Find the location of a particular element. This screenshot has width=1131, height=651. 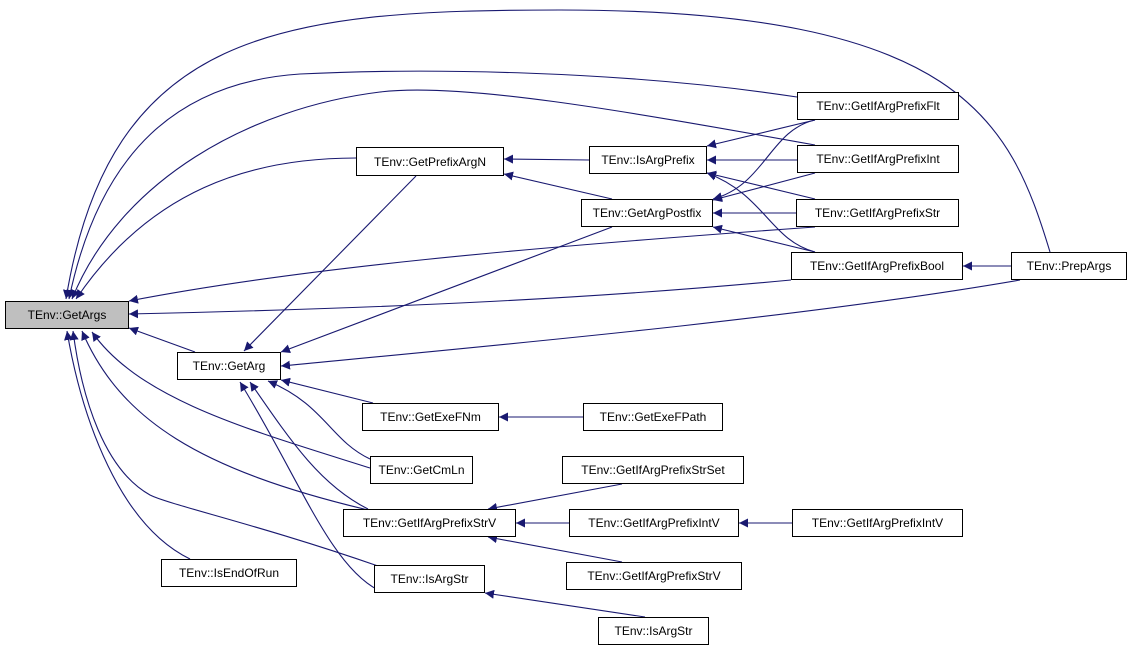

edge-isargstr-getargs is located at coordinates (224, 448).